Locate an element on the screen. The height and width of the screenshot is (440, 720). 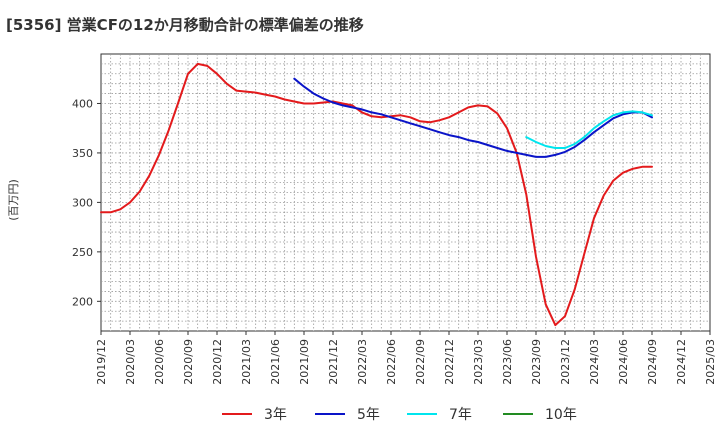
y-tick-label: 400 is located at coordinates (82, 103).